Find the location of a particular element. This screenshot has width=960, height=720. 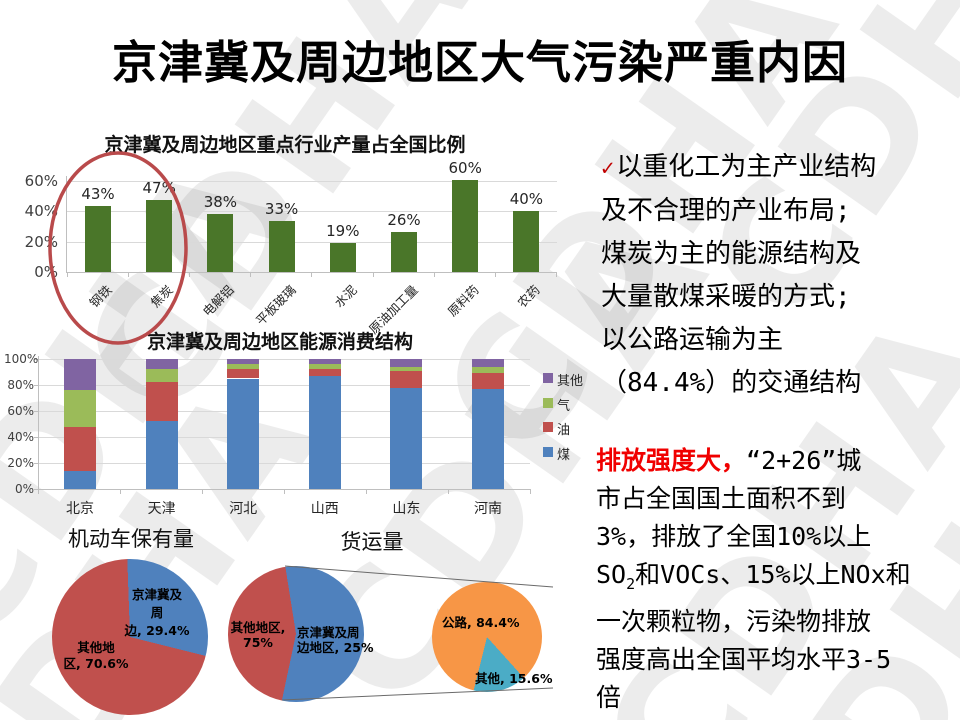

pie-label-line: 其他地区, is located at coordinates (258, 627).